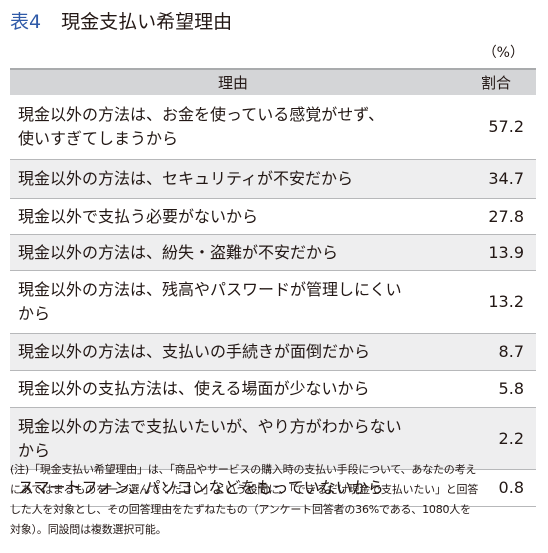 Image resolution: width=548 pixels, height=553 pixels. Describe the element at coordinates (178, 252) in the screenshot. I see `reason-line: 現金以外の方法は、紛失・盗難が不安だから` at that location.